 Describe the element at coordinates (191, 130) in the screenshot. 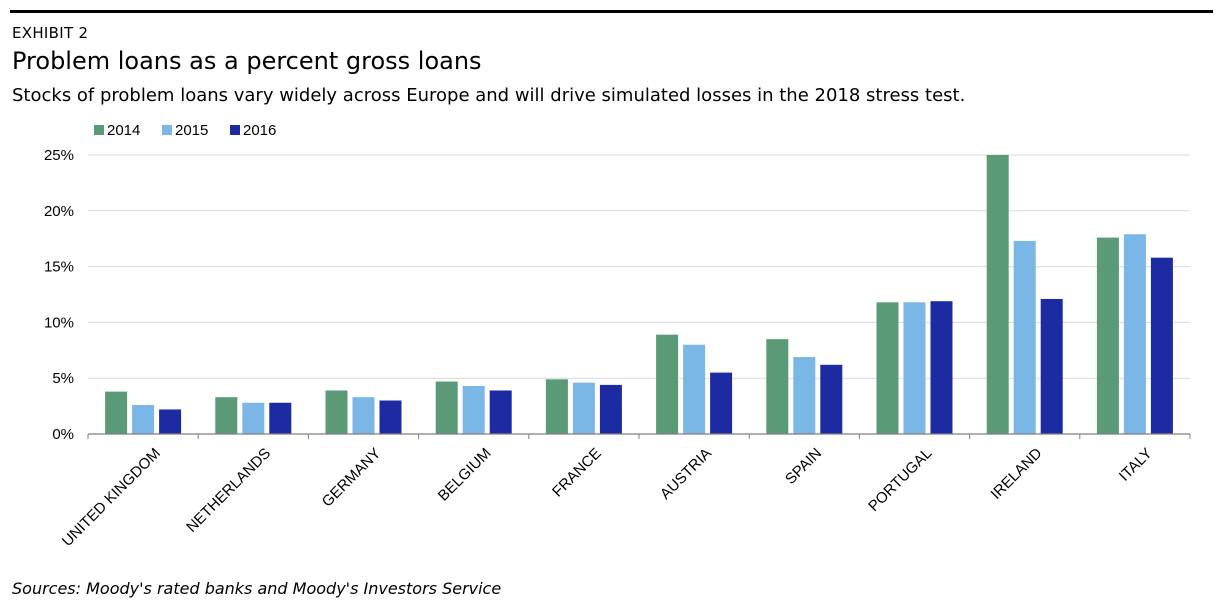

I see `legend-label-2015: 2015` at that location.